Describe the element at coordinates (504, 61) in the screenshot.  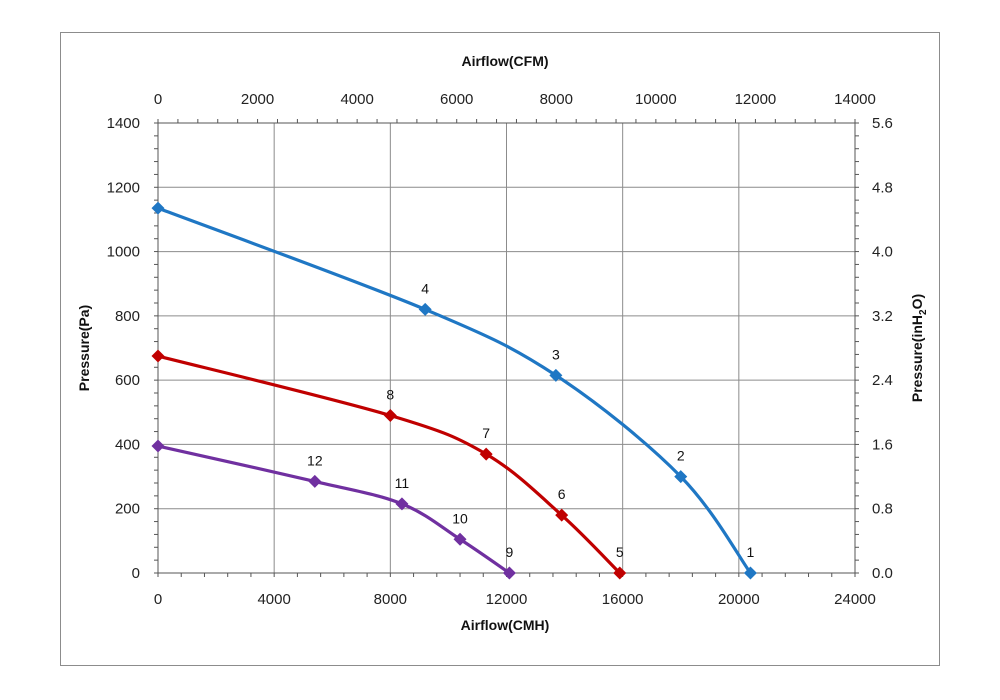
I see `x-top-axis-label: Airflow(CFM)` at that location.